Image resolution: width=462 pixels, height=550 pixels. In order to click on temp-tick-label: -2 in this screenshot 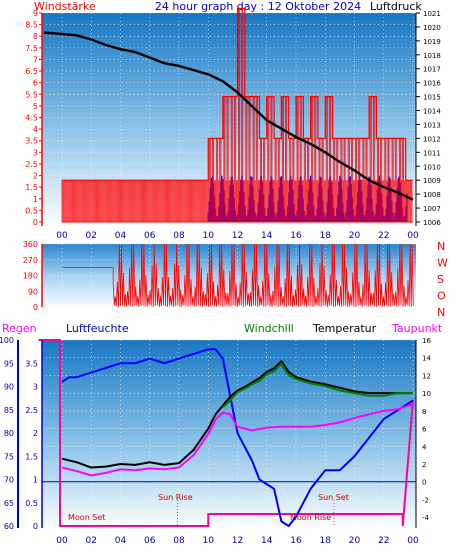, I will do `click(425, 500)`.